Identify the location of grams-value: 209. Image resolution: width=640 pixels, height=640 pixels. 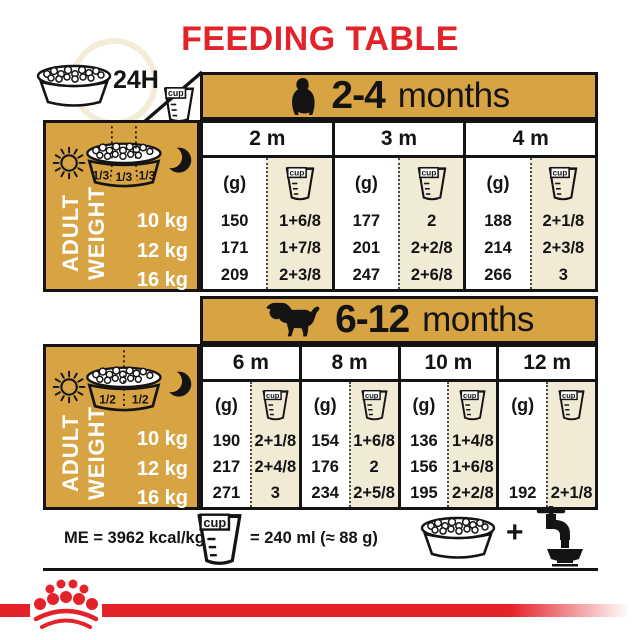
(234, 275).